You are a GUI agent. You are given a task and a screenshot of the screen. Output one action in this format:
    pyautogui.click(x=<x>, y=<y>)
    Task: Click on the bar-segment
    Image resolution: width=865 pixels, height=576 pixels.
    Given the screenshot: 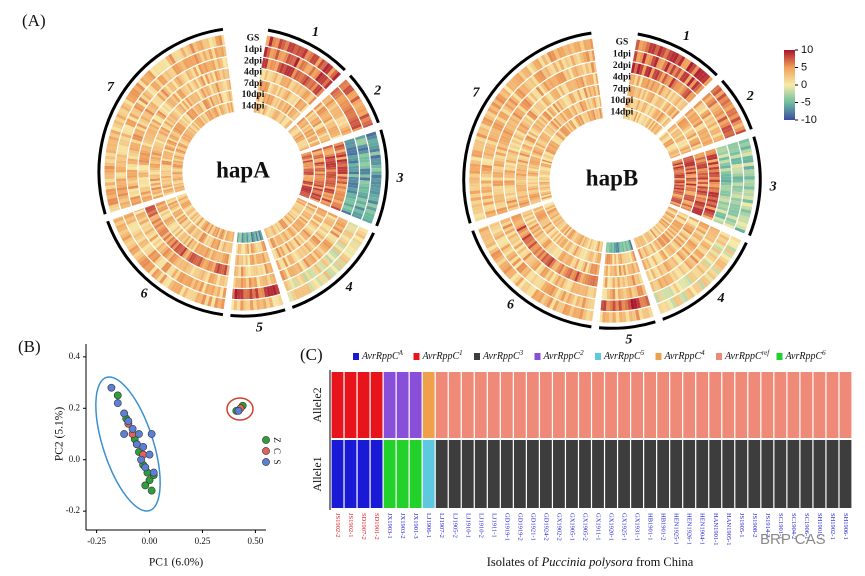 What is the action you would take?
    pyautogui.click(x=376, y=405)
    